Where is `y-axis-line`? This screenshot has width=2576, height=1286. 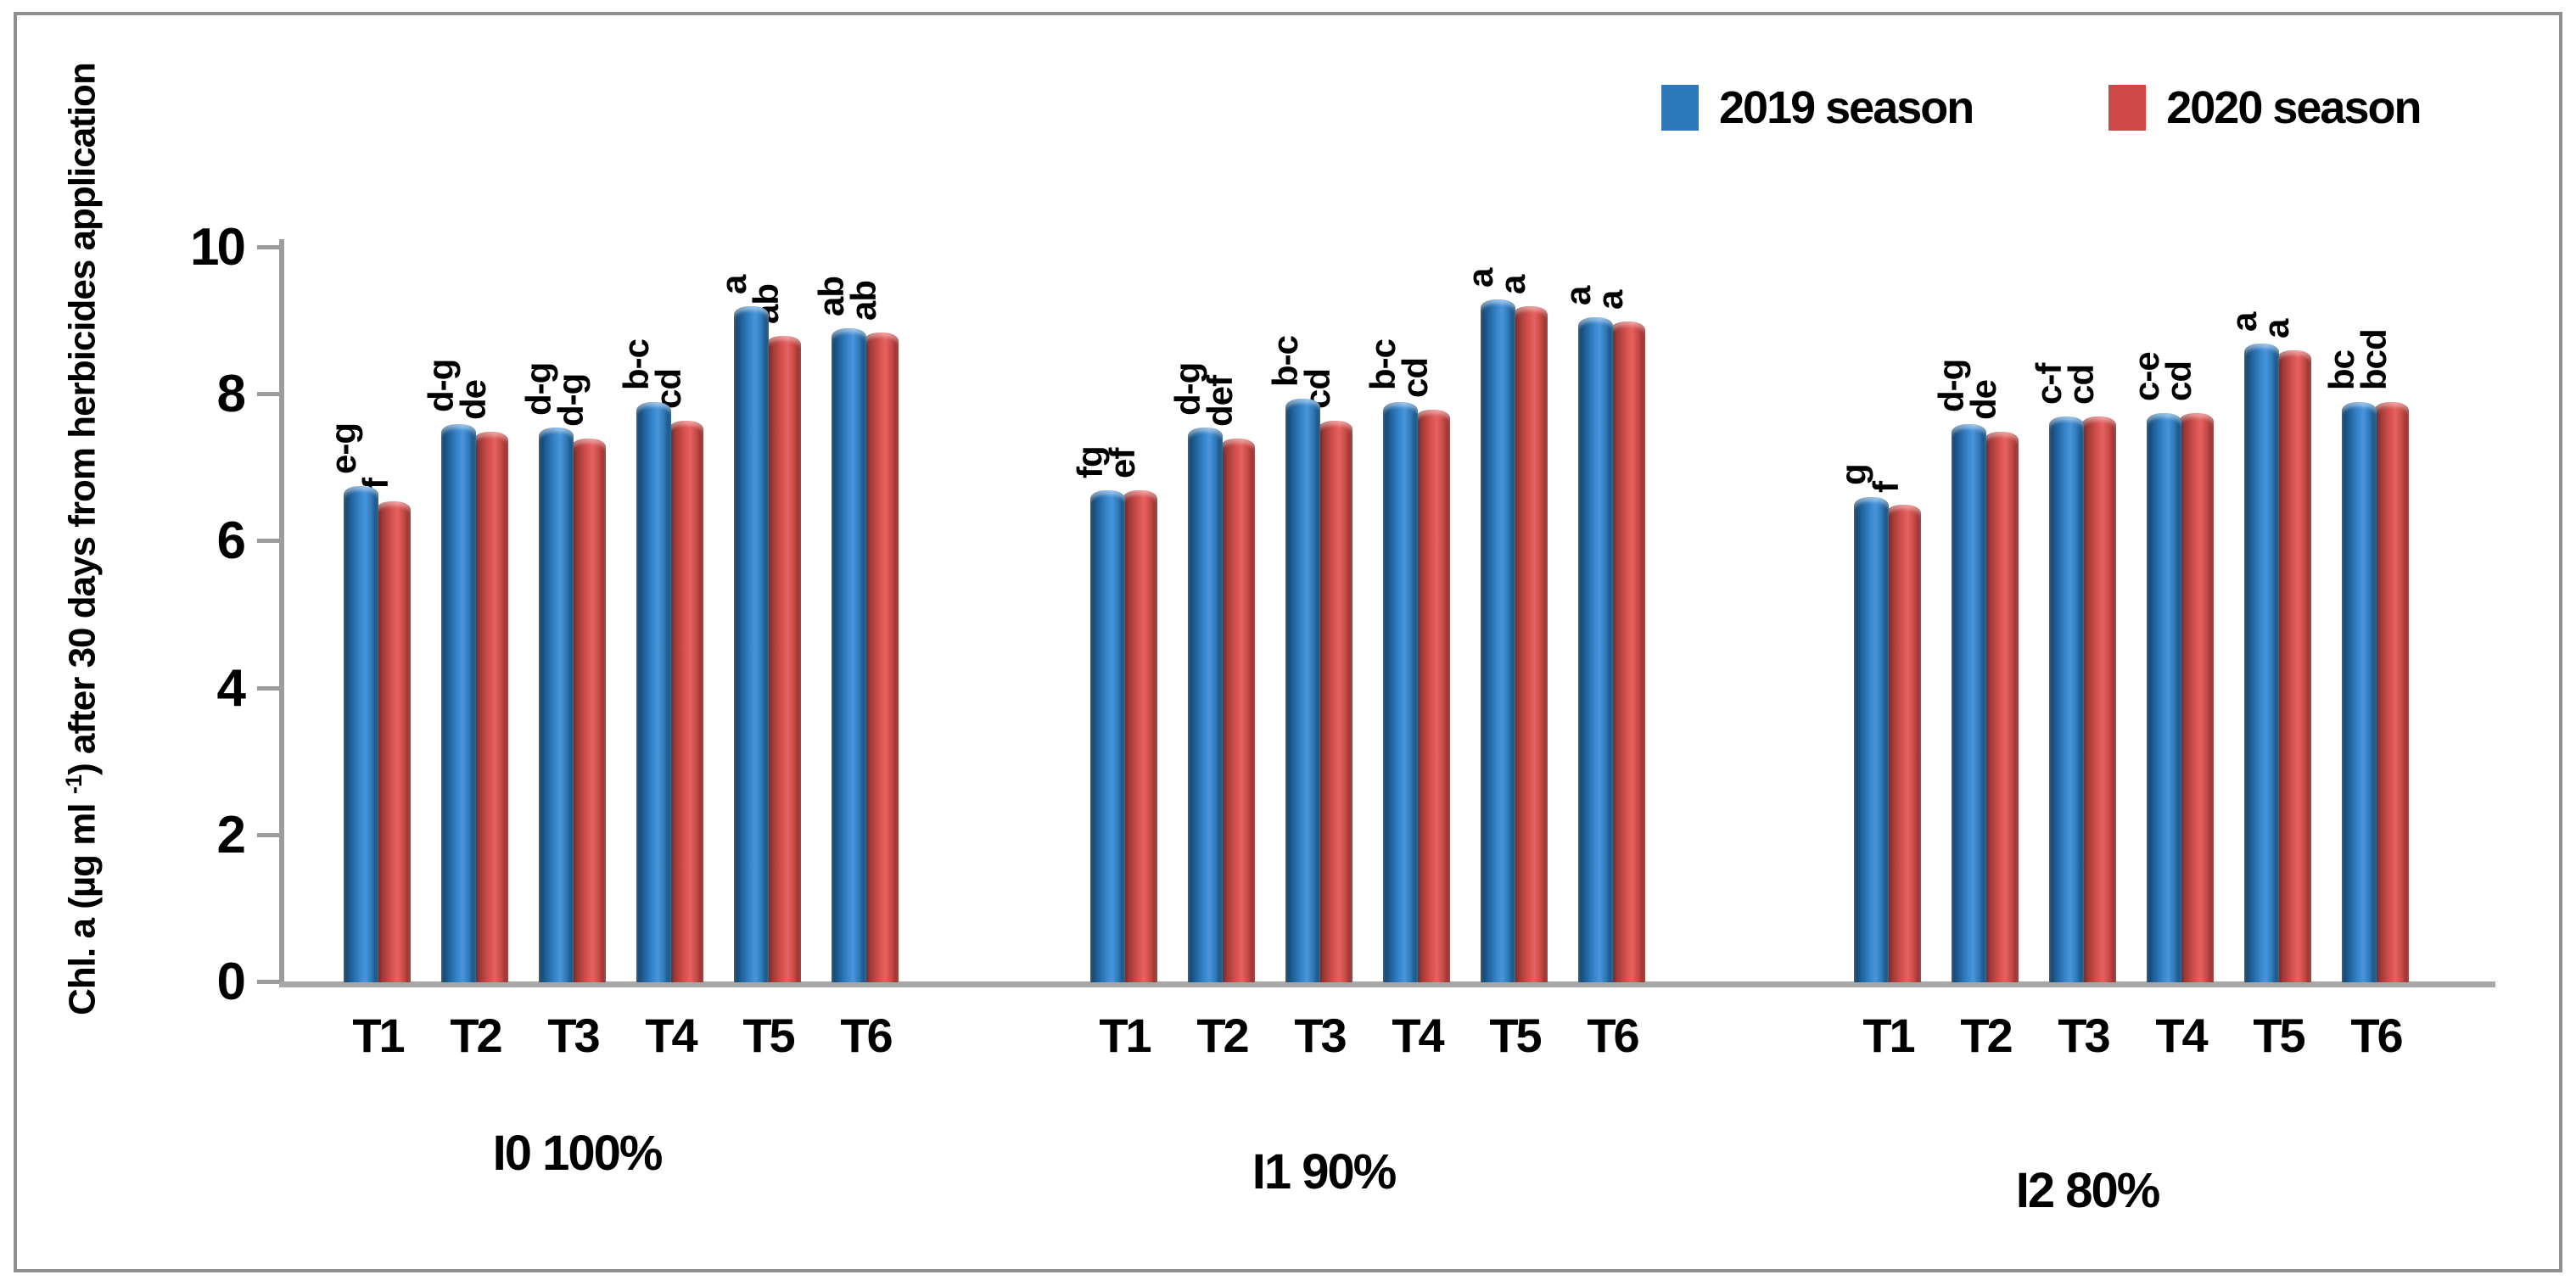 y-axis-line is located at coordinates (282, 613).